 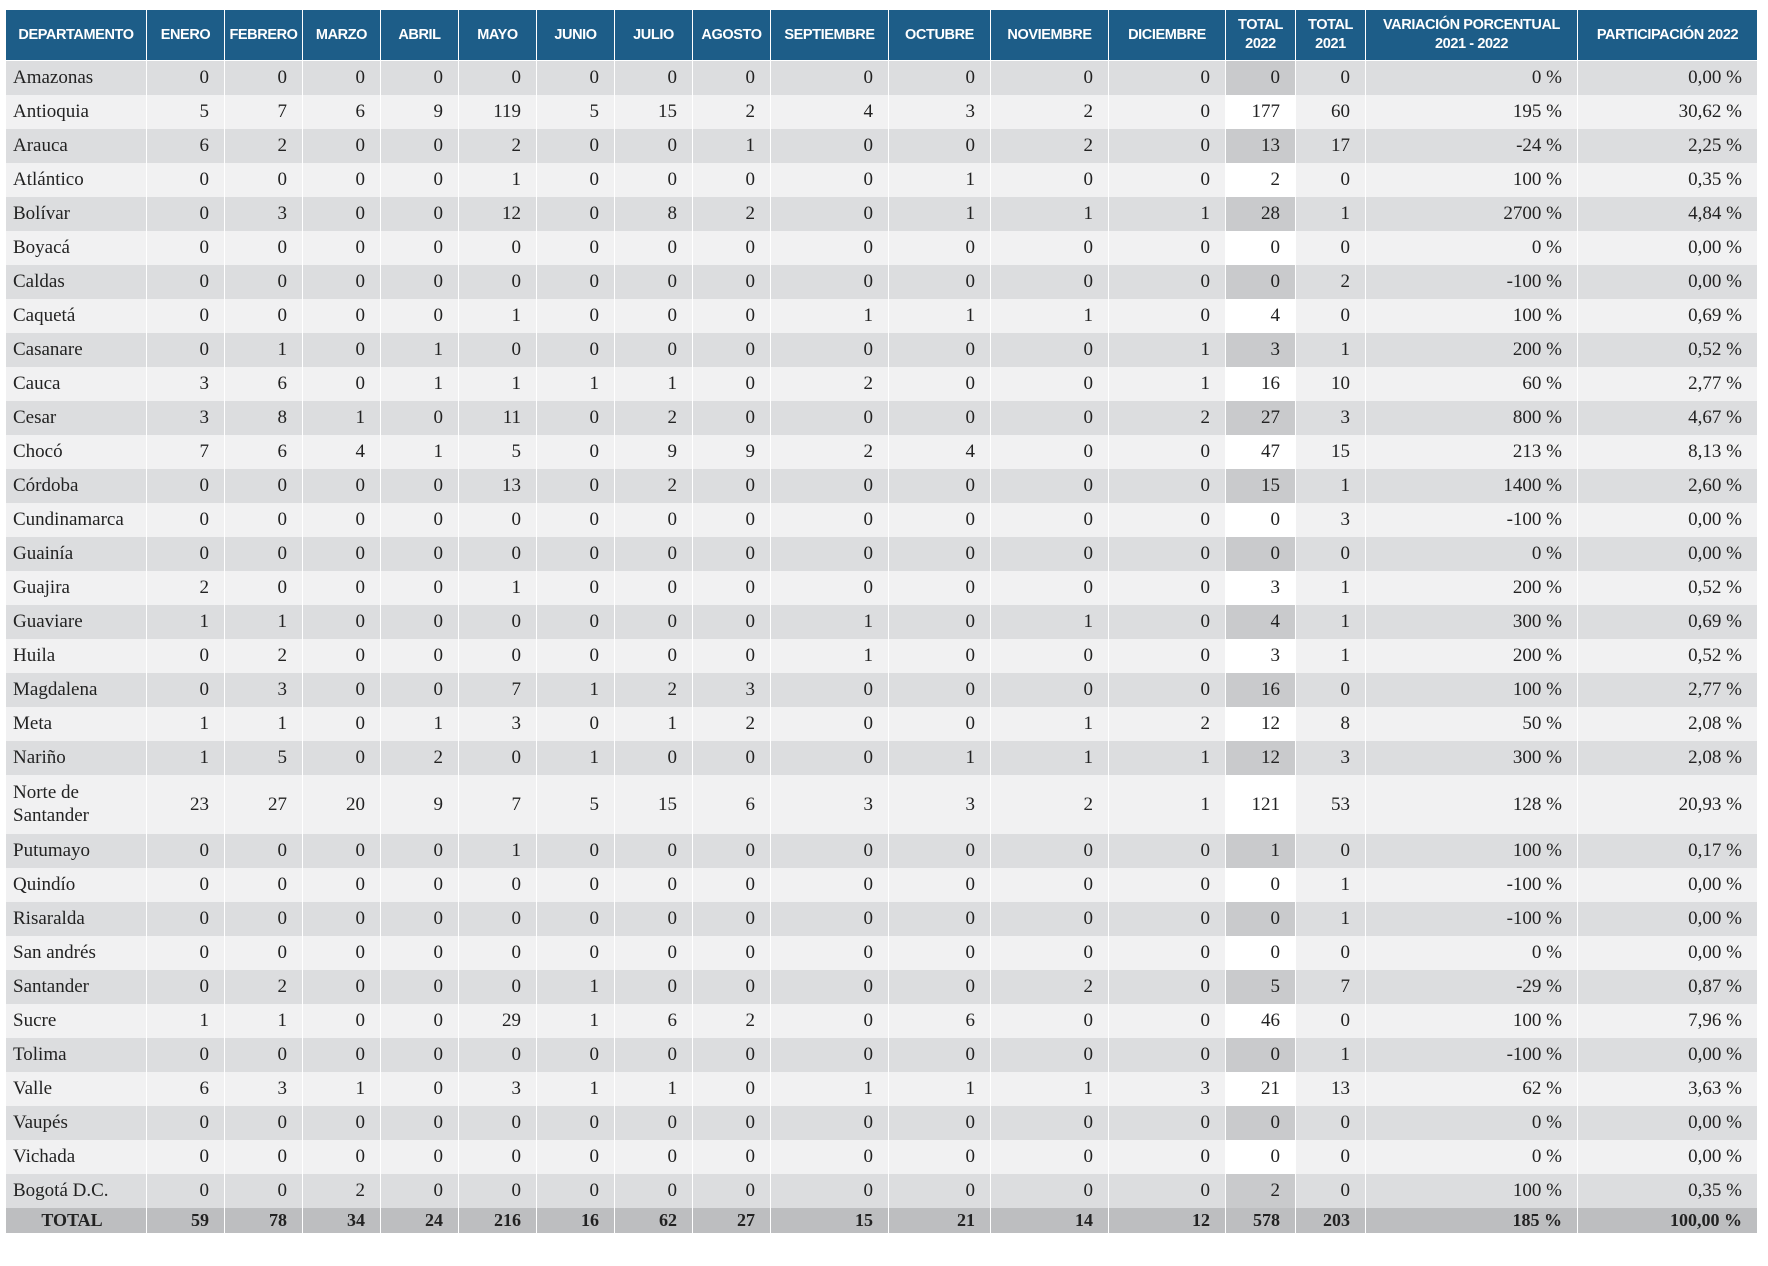 I want to click on table-row: San andrés 0 0 0 0 0 0 0 0 0 0 0 0 0 0 0 % 0,00 %, so click(x=881, y=953).